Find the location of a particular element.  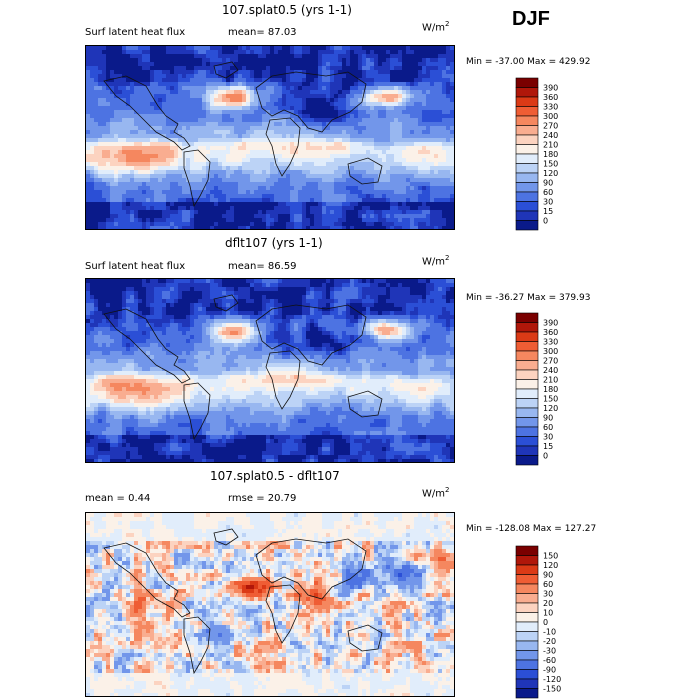

panel1-mean: mean= 87.03 is located at coordinates (262, 32).